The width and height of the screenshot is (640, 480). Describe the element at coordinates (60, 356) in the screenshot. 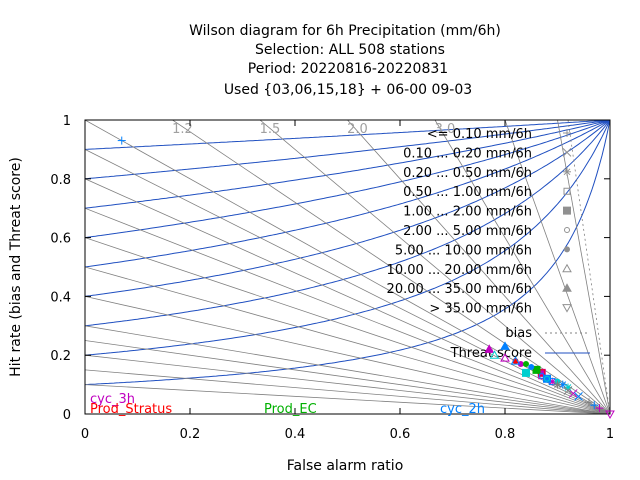

I see `y-tick-label-1: 0.2` at that location.